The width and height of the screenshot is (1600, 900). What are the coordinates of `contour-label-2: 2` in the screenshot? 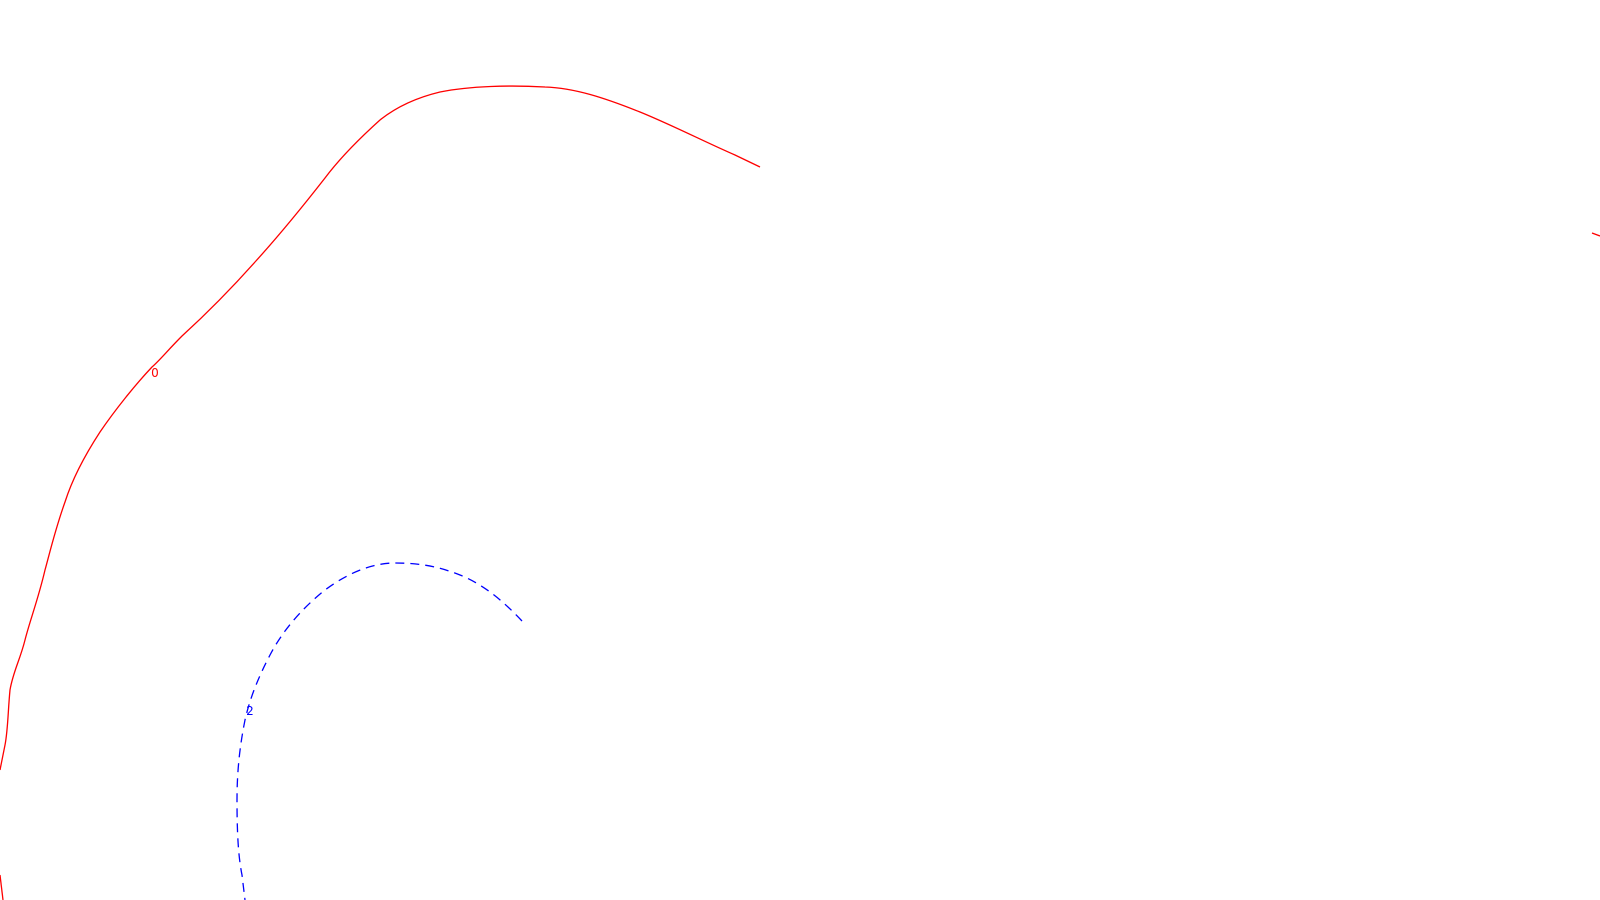 It's located at (250, 711).